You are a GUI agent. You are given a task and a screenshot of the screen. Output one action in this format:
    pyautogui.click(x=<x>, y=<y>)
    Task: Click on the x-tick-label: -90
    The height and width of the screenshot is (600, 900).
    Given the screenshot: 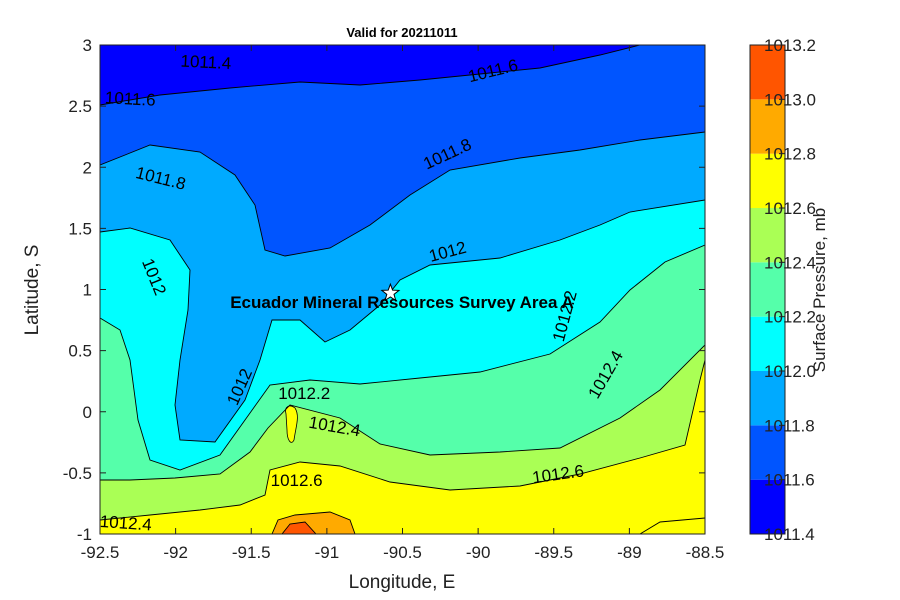 What is the action you would take?
    pyautogui.click(x=478, y=552)
    